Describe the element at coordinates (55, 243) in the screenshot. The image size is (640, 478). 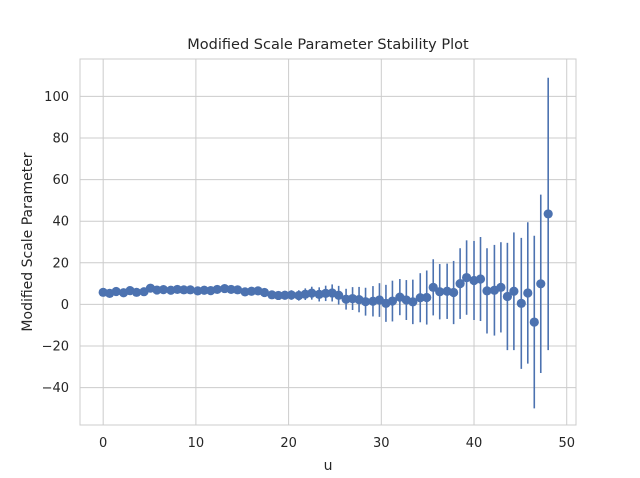
I see `y-axis-ticks: −40 −20 0 20 40 60 80 100` at that location.